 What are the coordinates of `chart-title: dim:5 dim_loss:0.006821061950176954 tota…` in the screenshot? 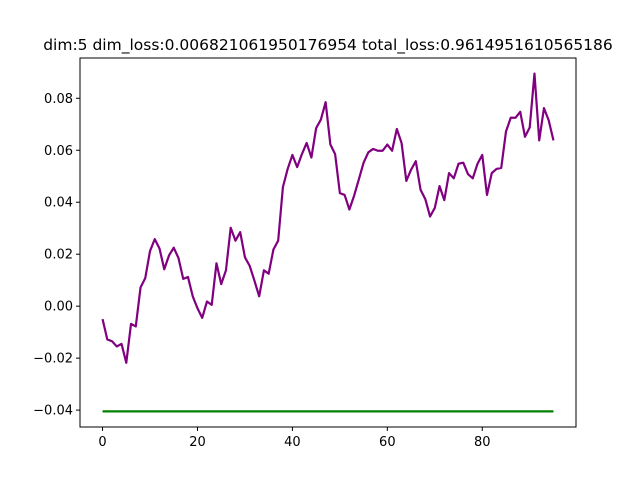 It's located at (328, 45).